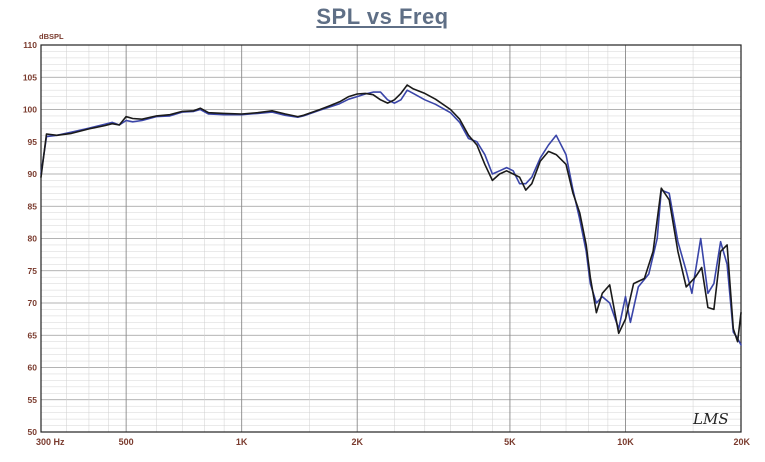 The image size is (765, 462). I want to click on y-tick-label: 60, so click(33, 368).